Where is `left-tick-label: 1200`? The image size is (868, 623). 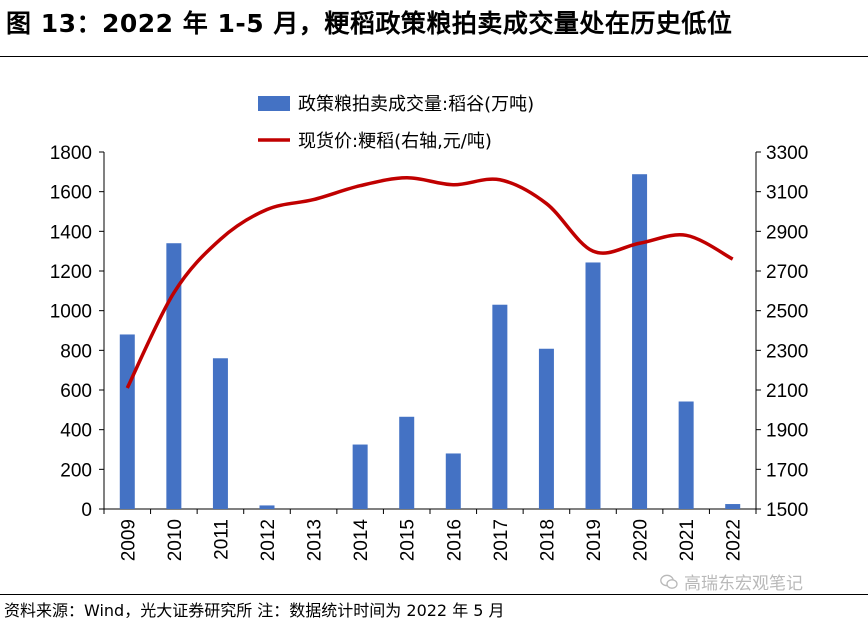
left-tick-label: 1200 is located at coordinates (71, 272).